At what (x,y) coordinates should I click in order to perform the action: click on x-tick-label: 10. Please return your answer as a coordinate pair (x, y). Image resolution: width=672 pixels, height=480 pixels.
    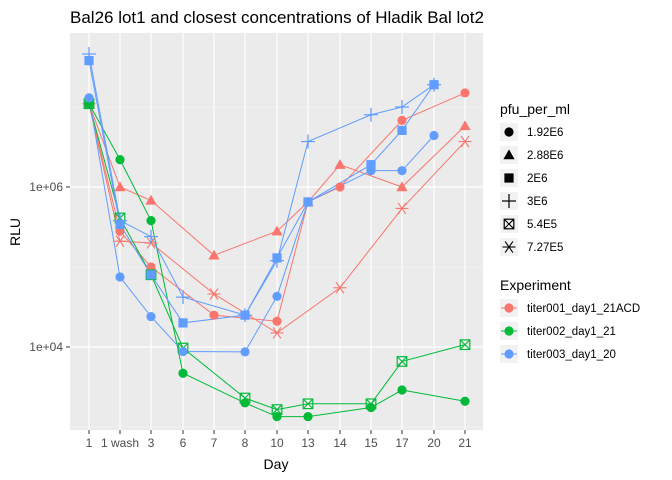
    Looking at the image, I should click on (277, 443).